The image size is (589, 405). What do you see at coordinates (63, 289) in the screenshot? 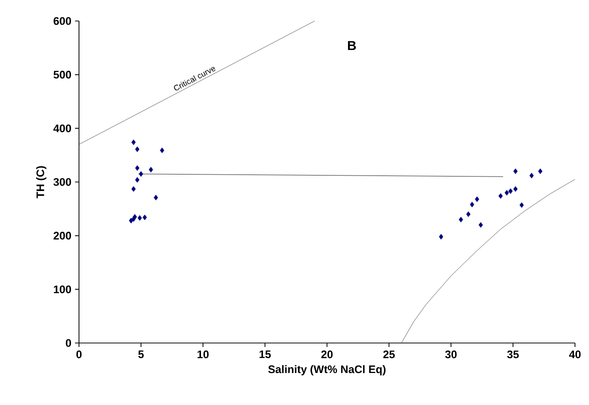
I see `y-tick-label: 100` at bounding box center [63, 289].